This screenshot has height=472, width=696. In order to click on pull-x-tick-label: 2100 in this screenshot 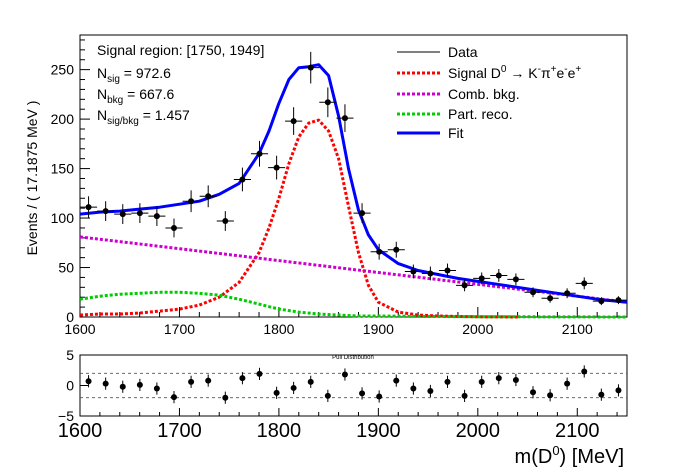, I will do `click(577, 431)`.